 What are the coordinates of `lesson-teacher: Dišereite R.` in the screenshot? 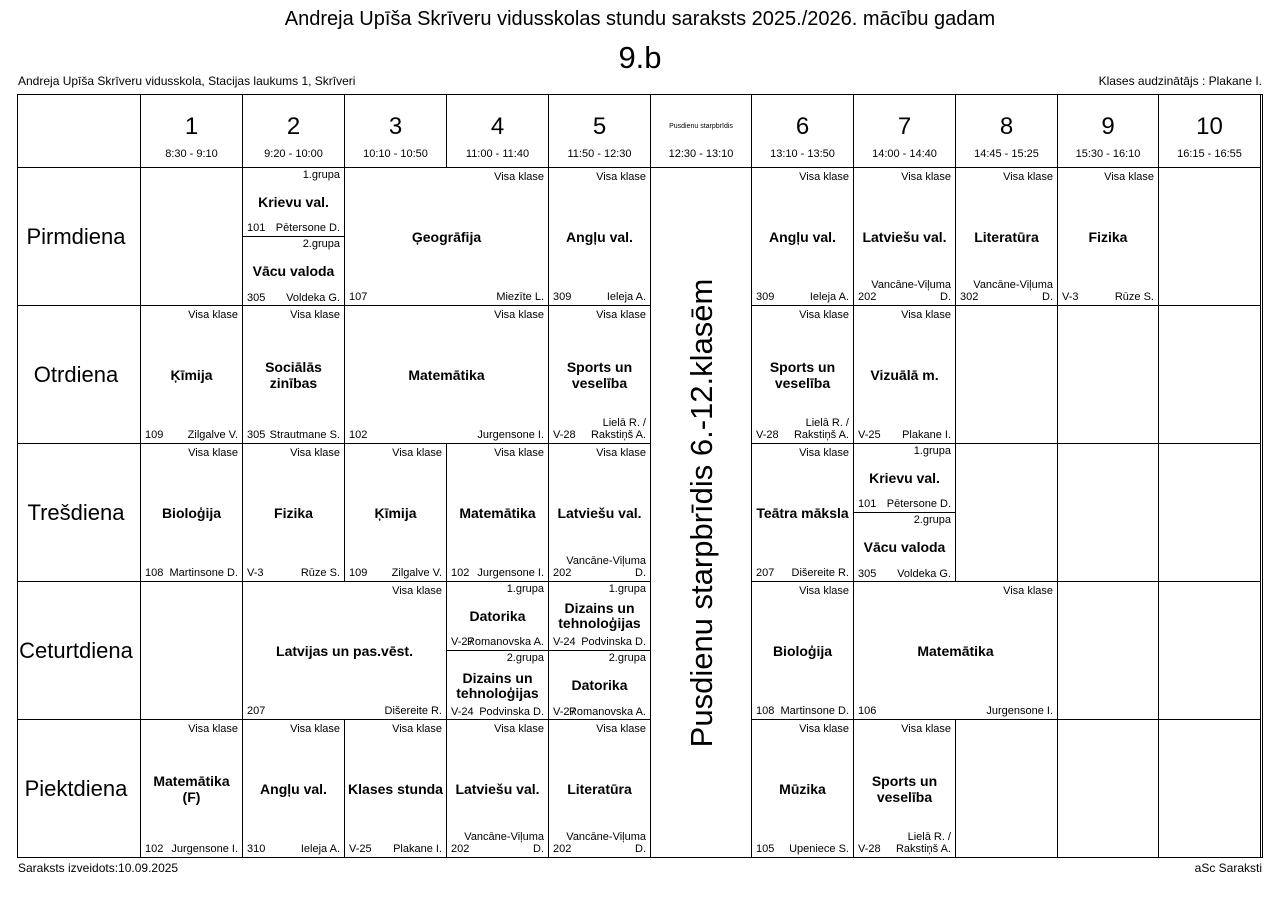 It's located at (820, 573).